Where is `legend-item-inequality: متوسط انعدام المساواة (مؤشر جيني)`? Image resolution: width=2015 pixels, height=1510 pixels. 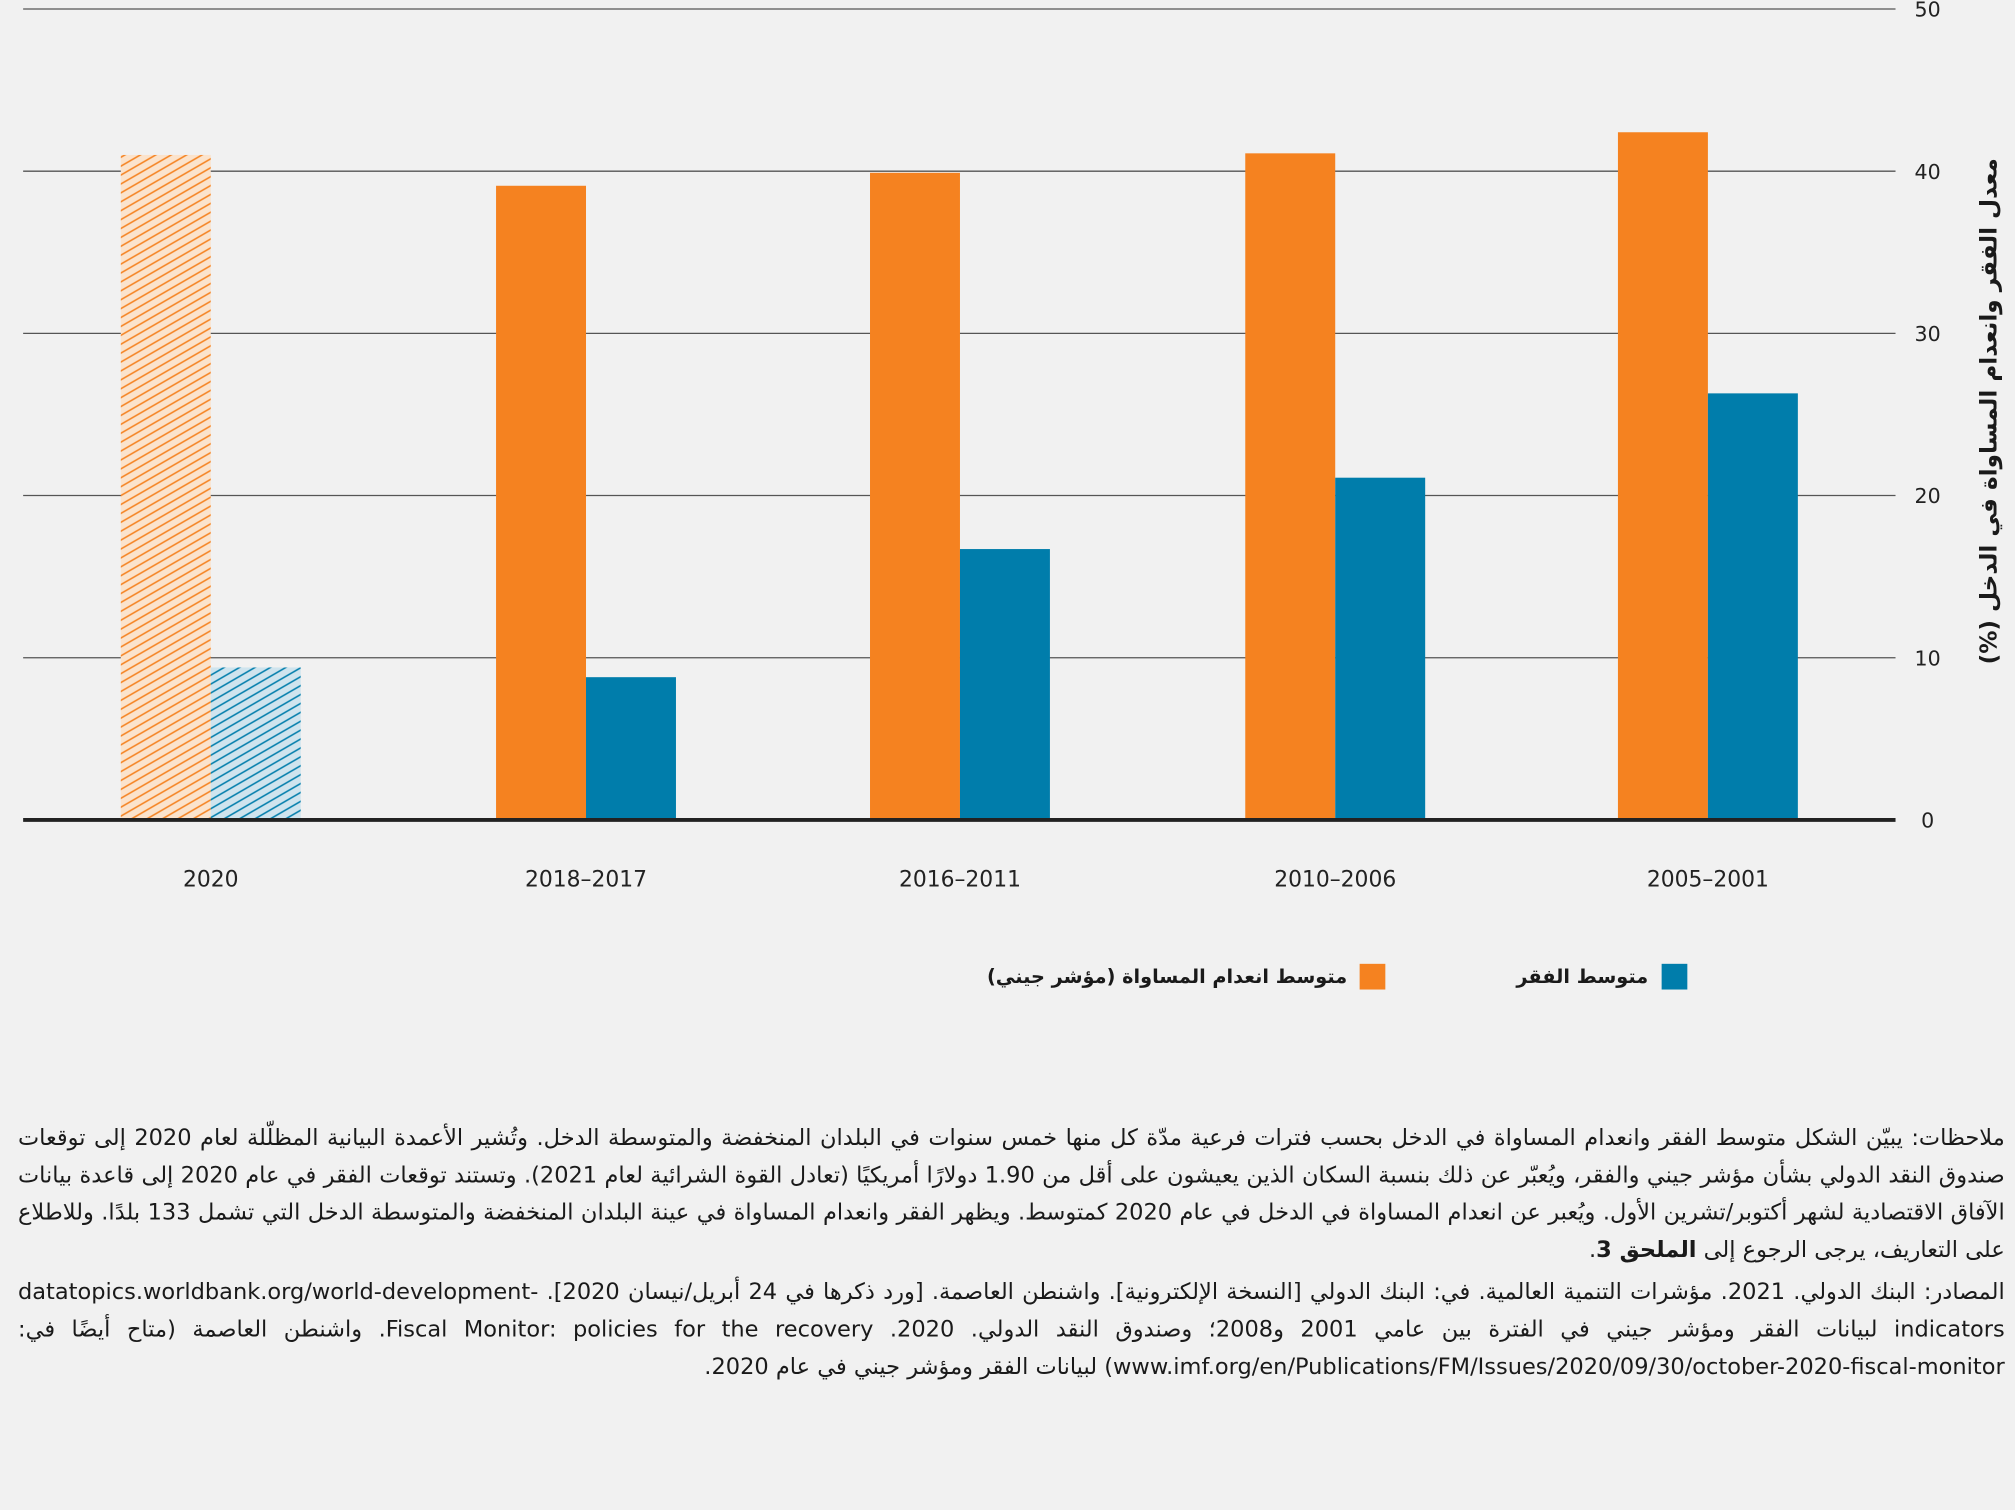 legend-item-inequality: متوسط انعدام المساواة (مؤشر جيني) is located at coordinates (1186, 976).